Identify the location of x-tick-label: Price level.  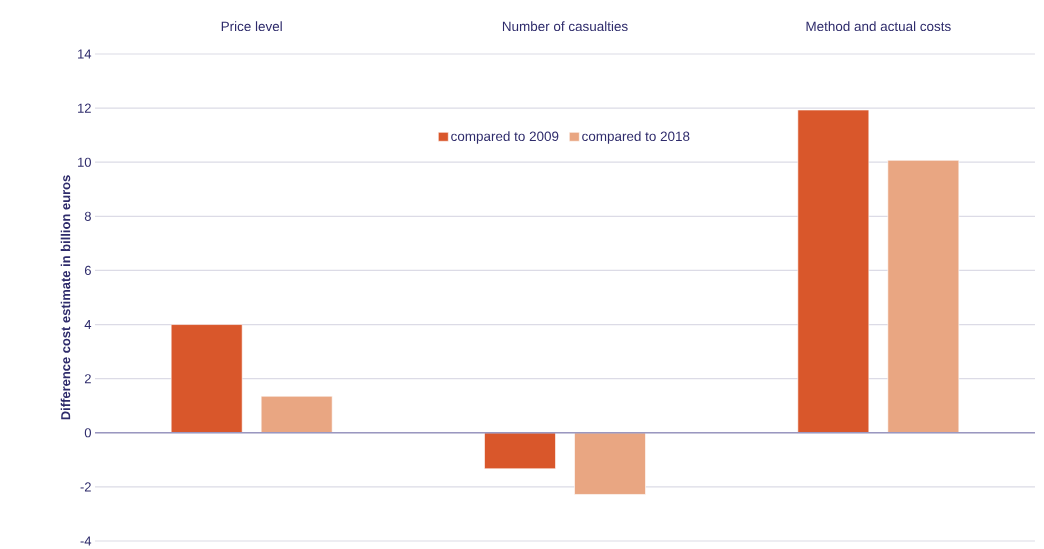
(251, 26).